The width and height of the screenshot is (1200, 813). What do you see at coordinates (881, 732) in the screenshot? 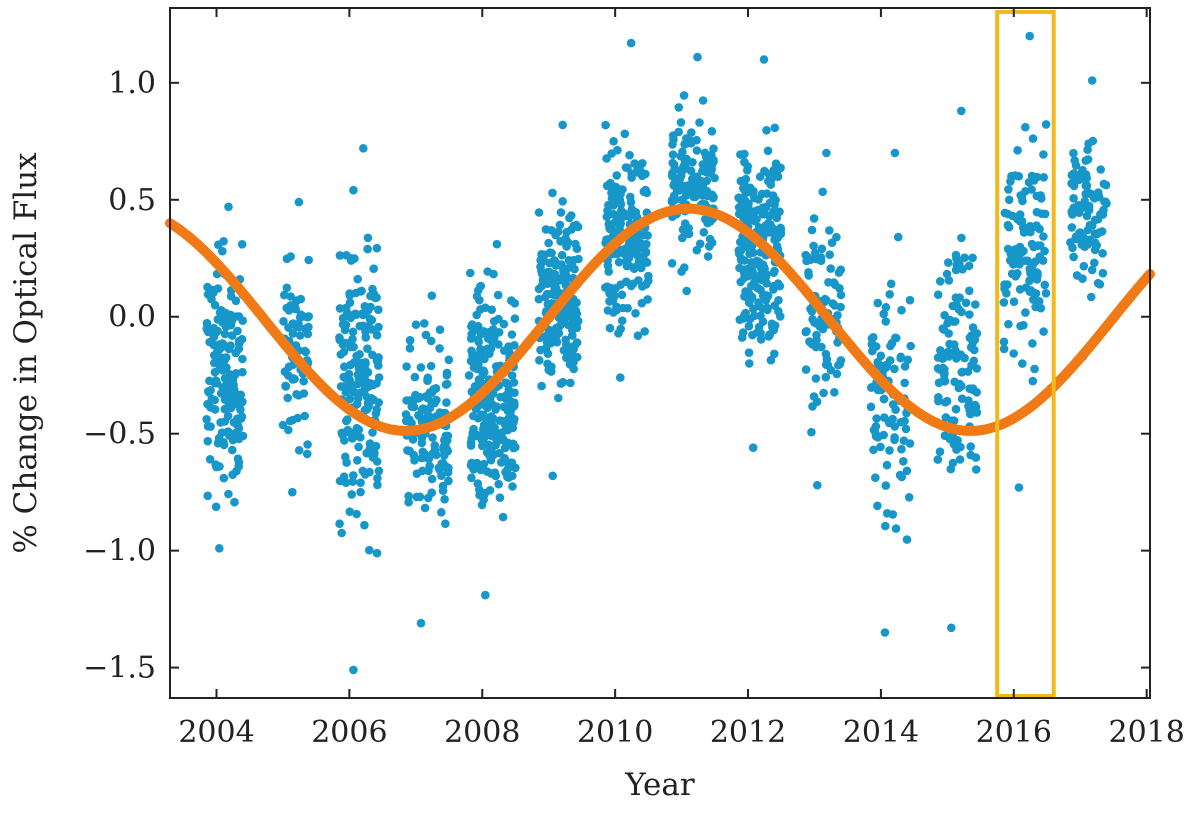
I see `x-tick-label: 2014` at bounding box center [881, 732].